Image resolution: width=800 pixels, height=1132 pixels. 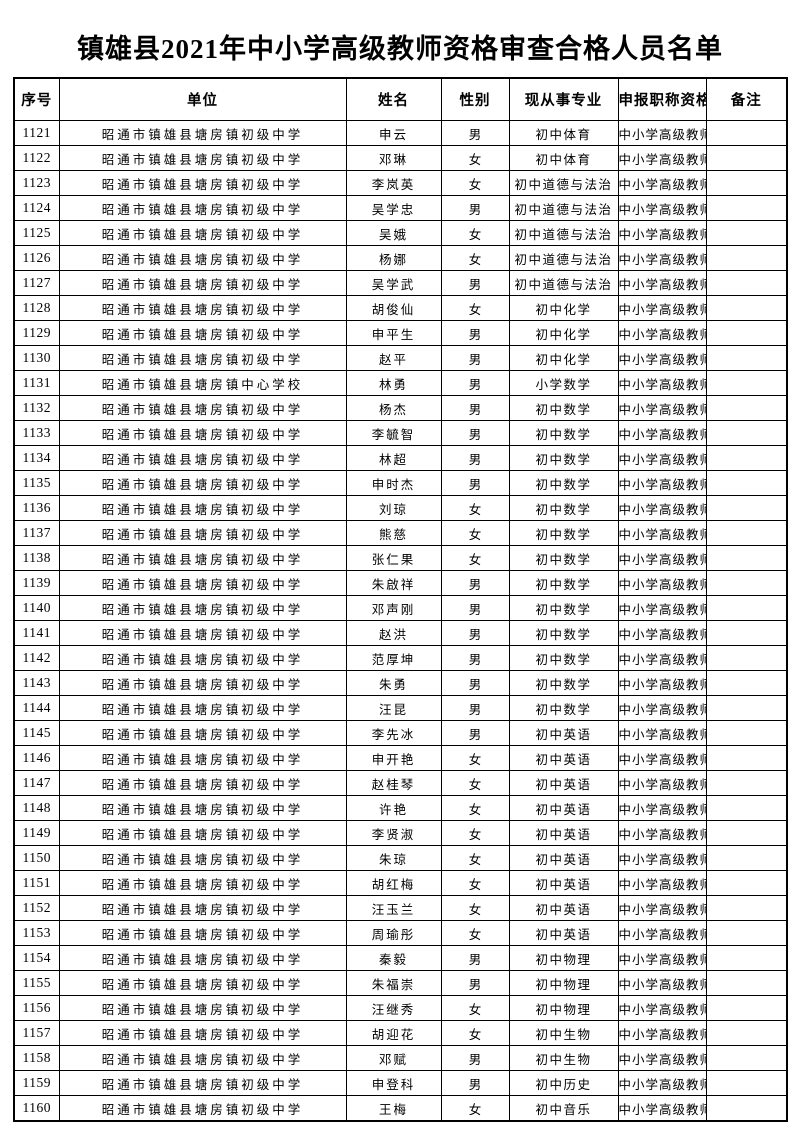 I want to click on table-row: 1128 昭通市镇雄县塘房镇初级中学 胡俊仙女初中化学 中小学高级教师, so click(x=400, y=308).